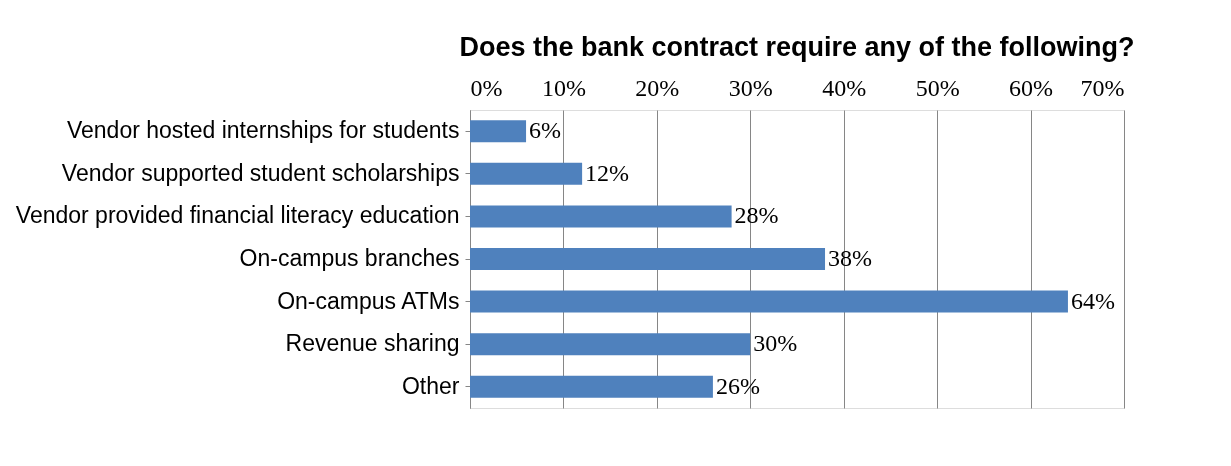 The width and height of the screenshot is (1231, 466). What do you see at coordinates (657, 87) in the screenshot?
I see `x-tick-label: 20%` at bounding box center [657, 87].